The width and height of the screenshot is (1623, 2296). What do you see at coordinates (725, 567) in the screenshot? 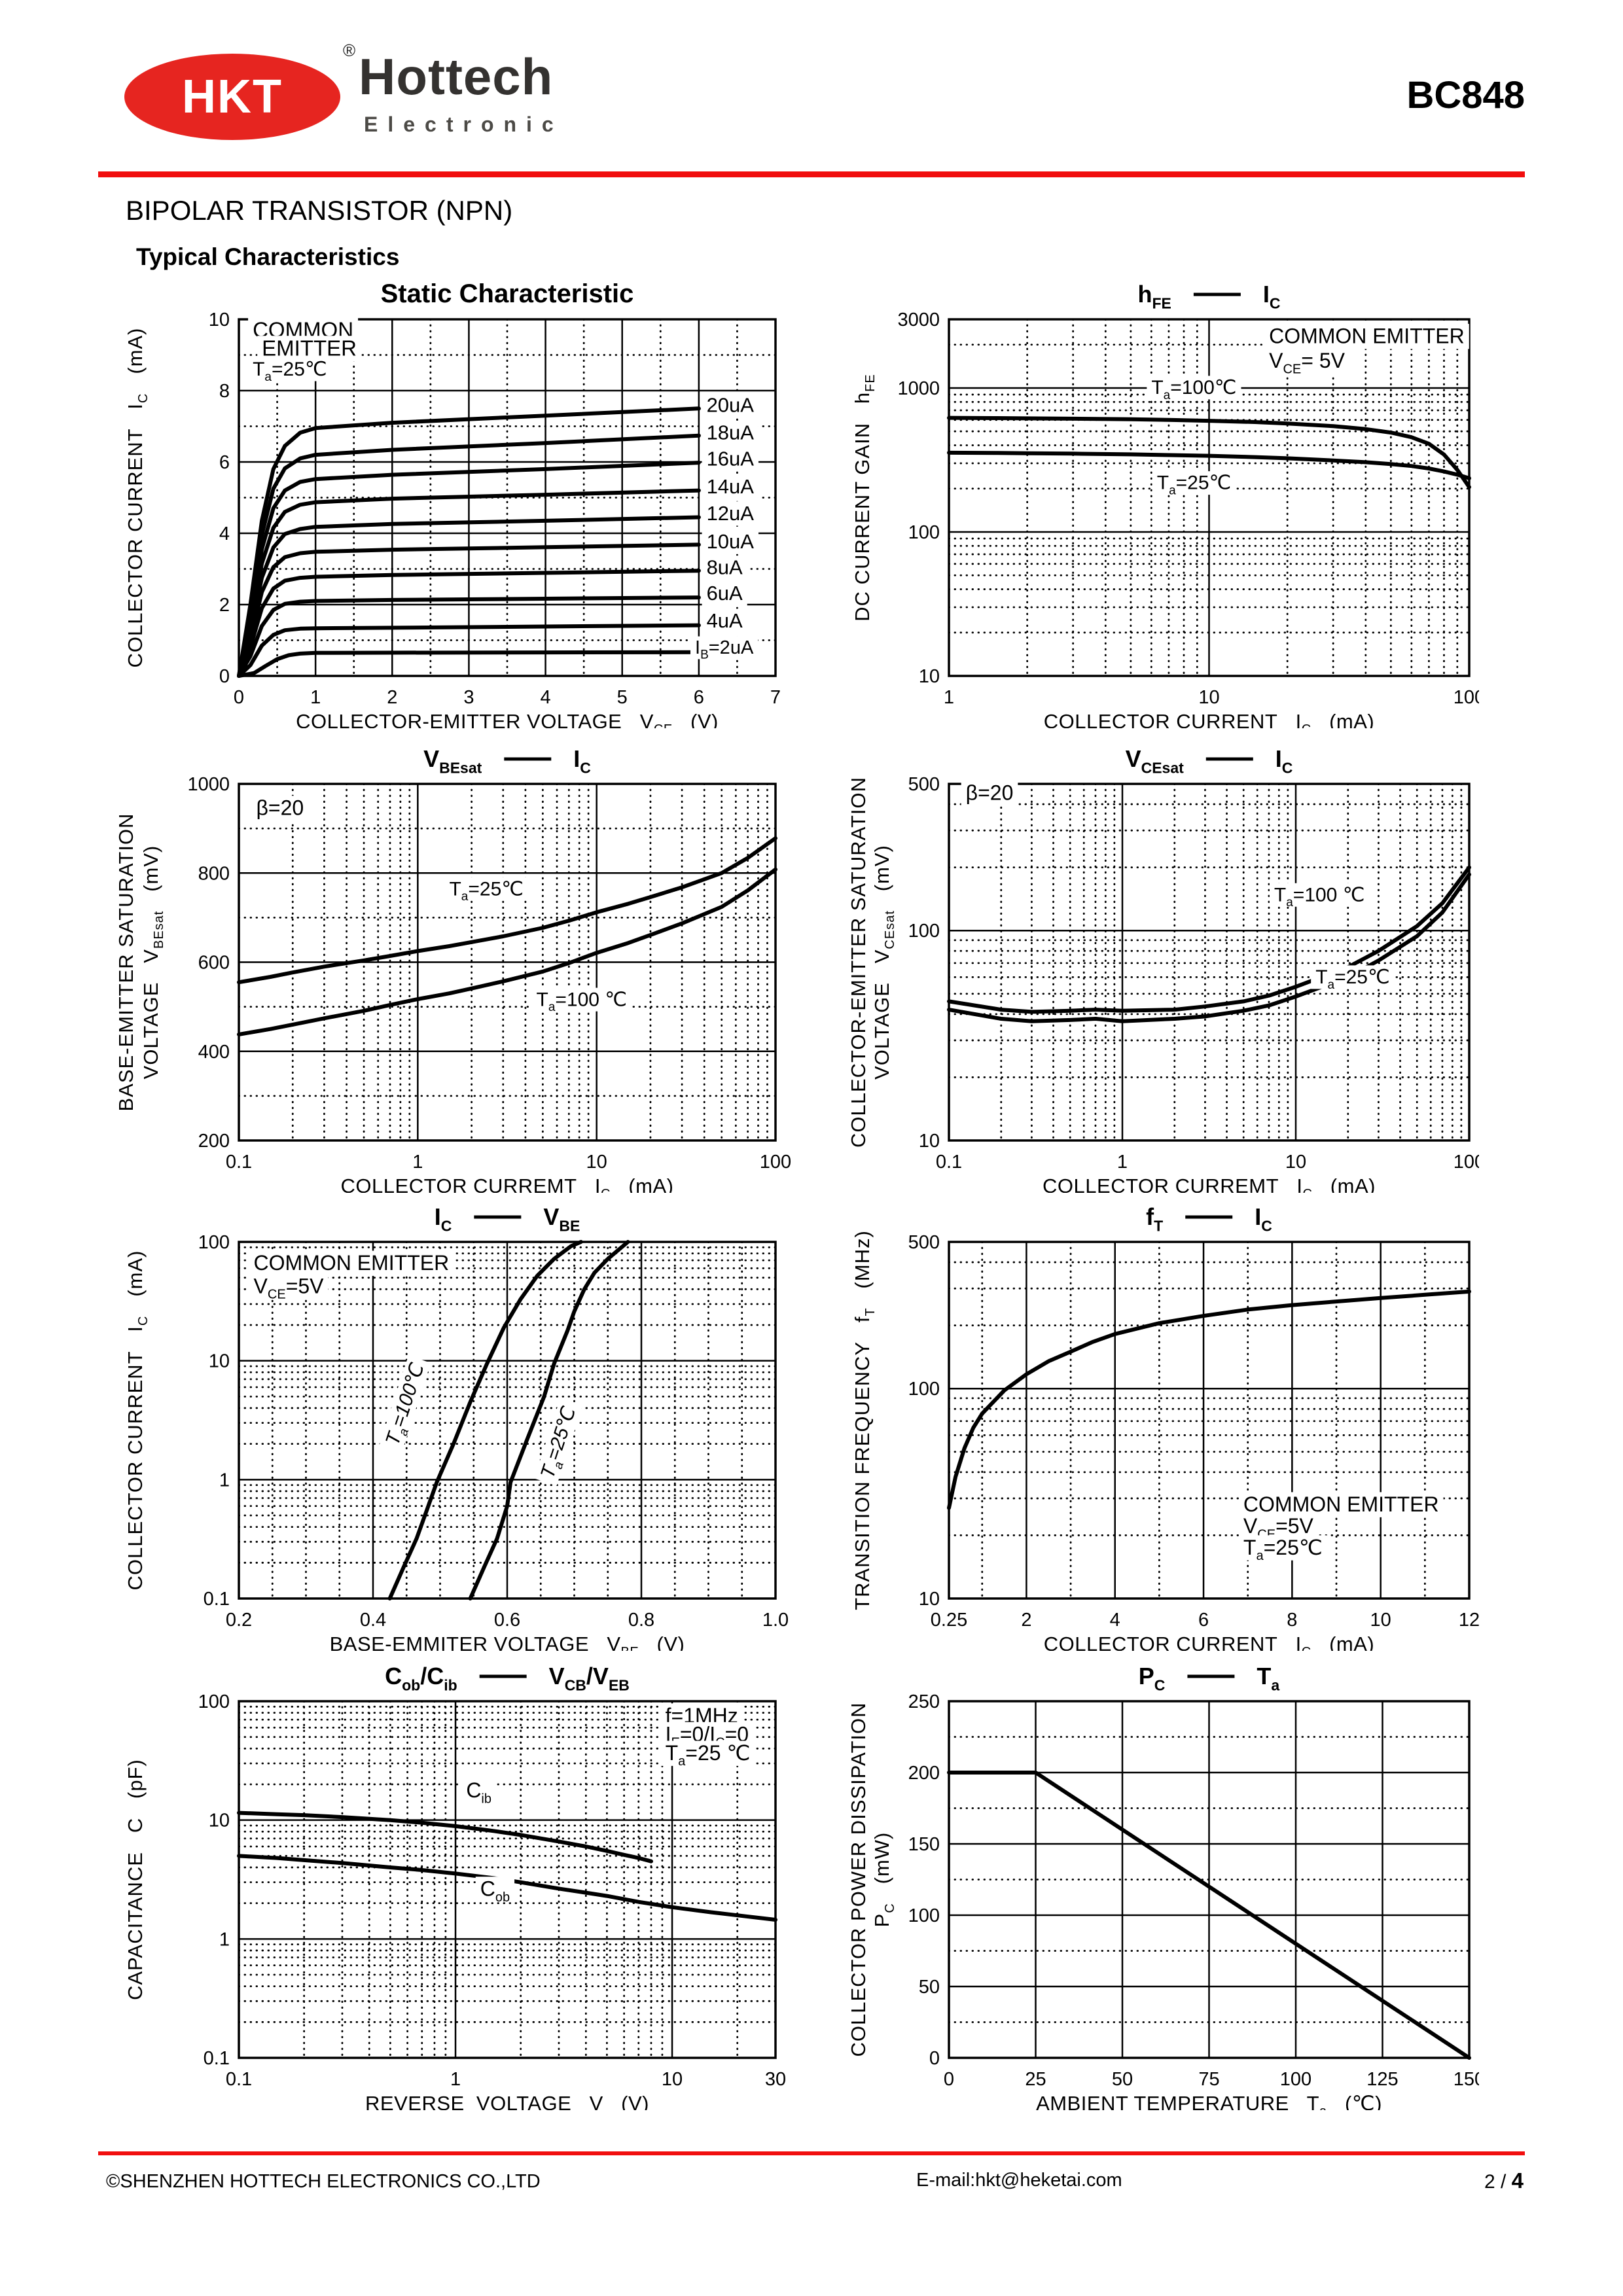
I see `svg-text: 8uA` at bounding box center [725, 567].